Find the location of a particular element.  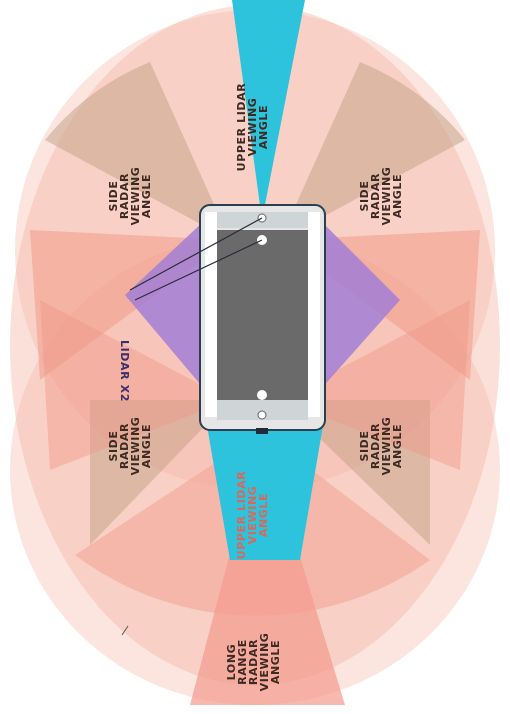

label-side-radar-rear-right: SIDE RADAR VIEWING ANGLE is located at coordinates (381, 446).